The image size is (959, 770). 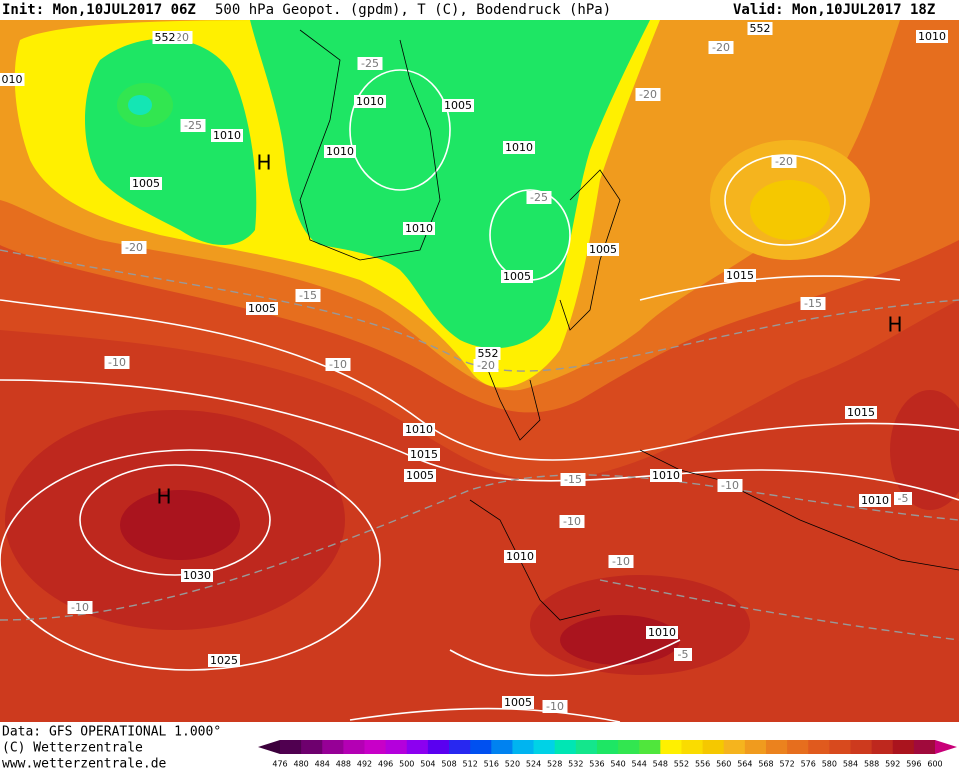 I want to click on colorbar-label: 484, so click(x=322, y=764).